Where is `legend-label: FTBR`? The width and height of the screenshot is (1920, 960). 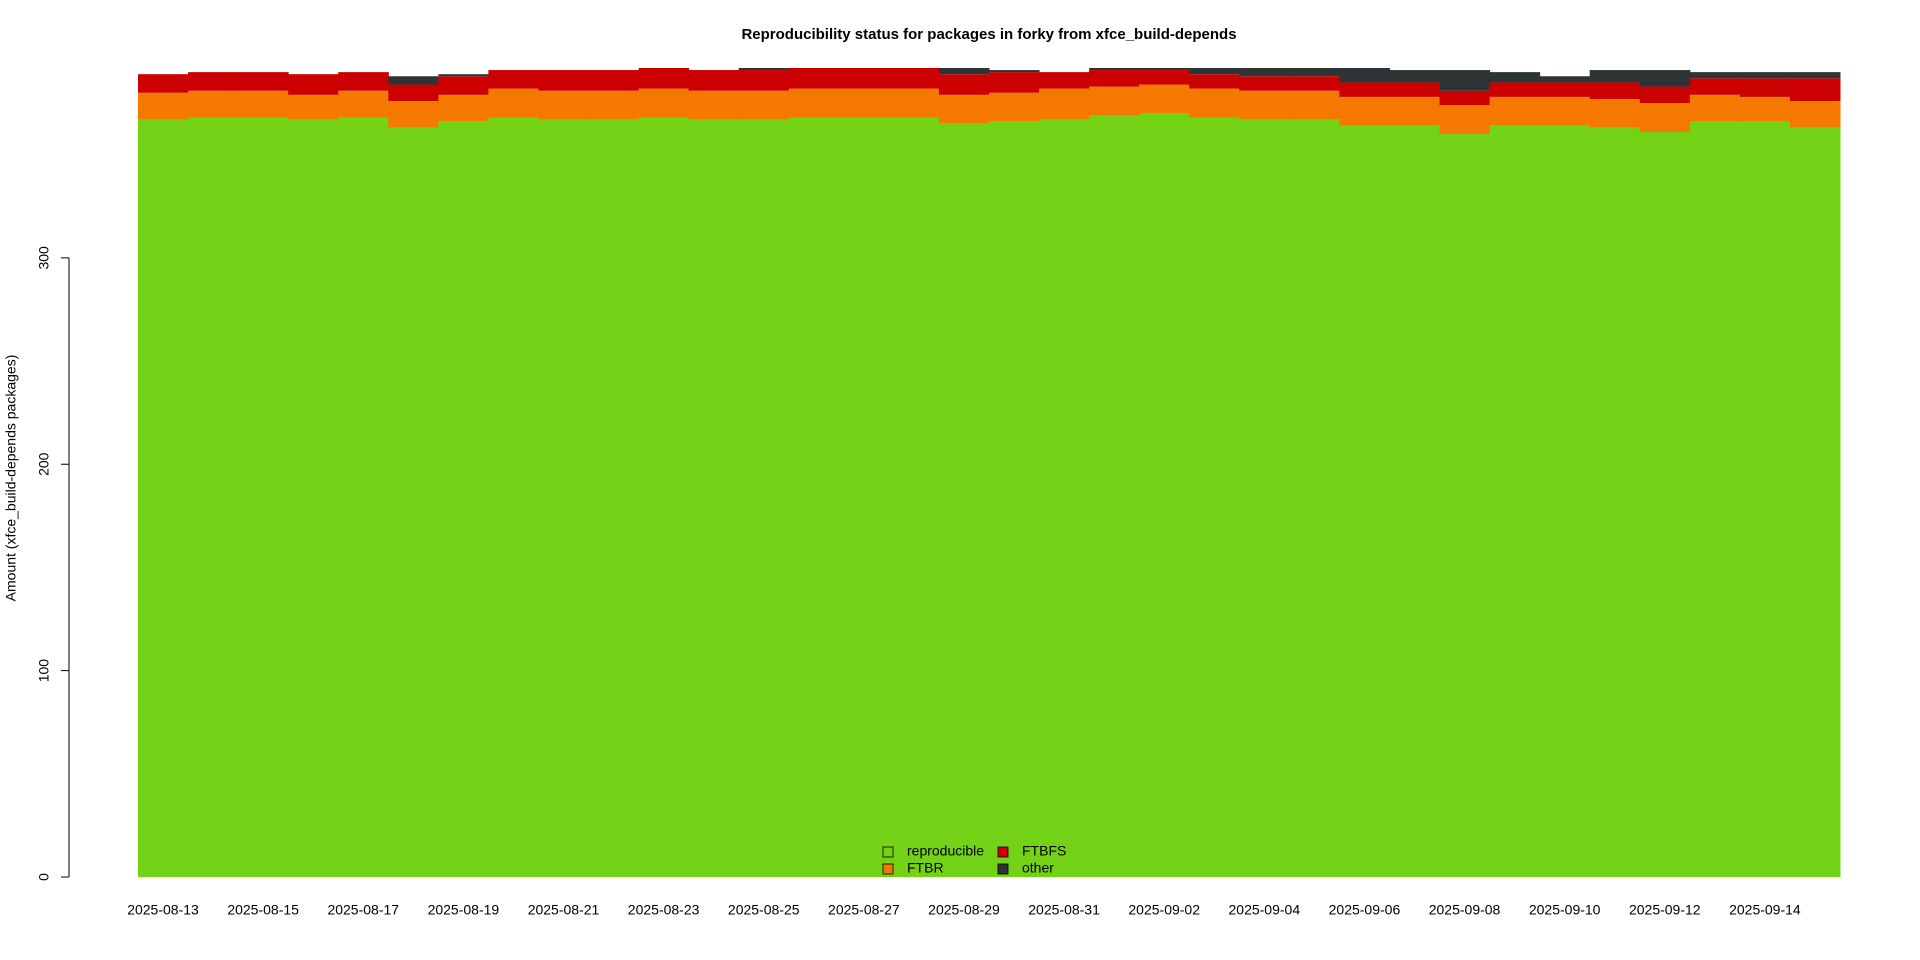
legend-label: FTBR is located at coordinates (925, 868).